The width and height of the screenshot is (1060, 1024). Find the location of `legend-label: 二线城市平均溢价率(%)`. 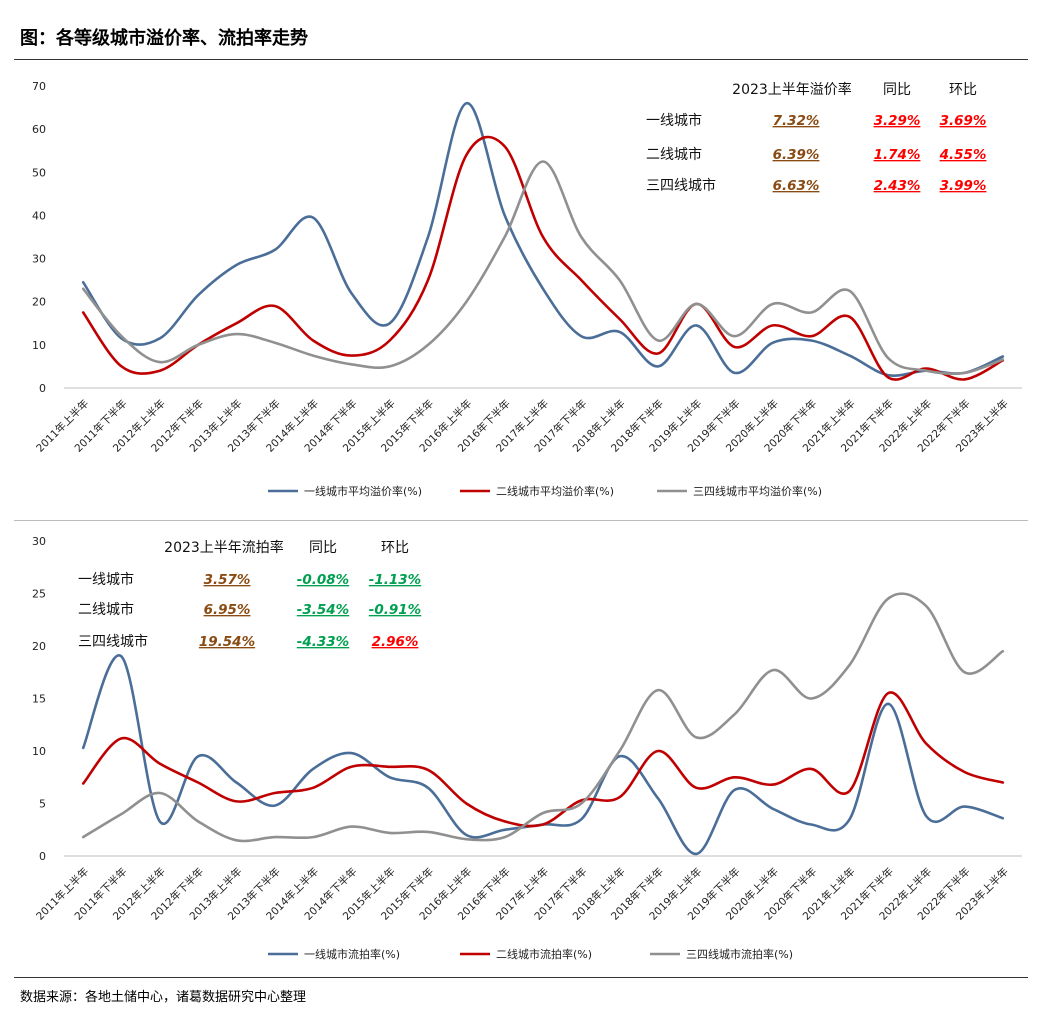

legend-label: 二线城市平均溢价率(%) is located at coordinates (555, 491).